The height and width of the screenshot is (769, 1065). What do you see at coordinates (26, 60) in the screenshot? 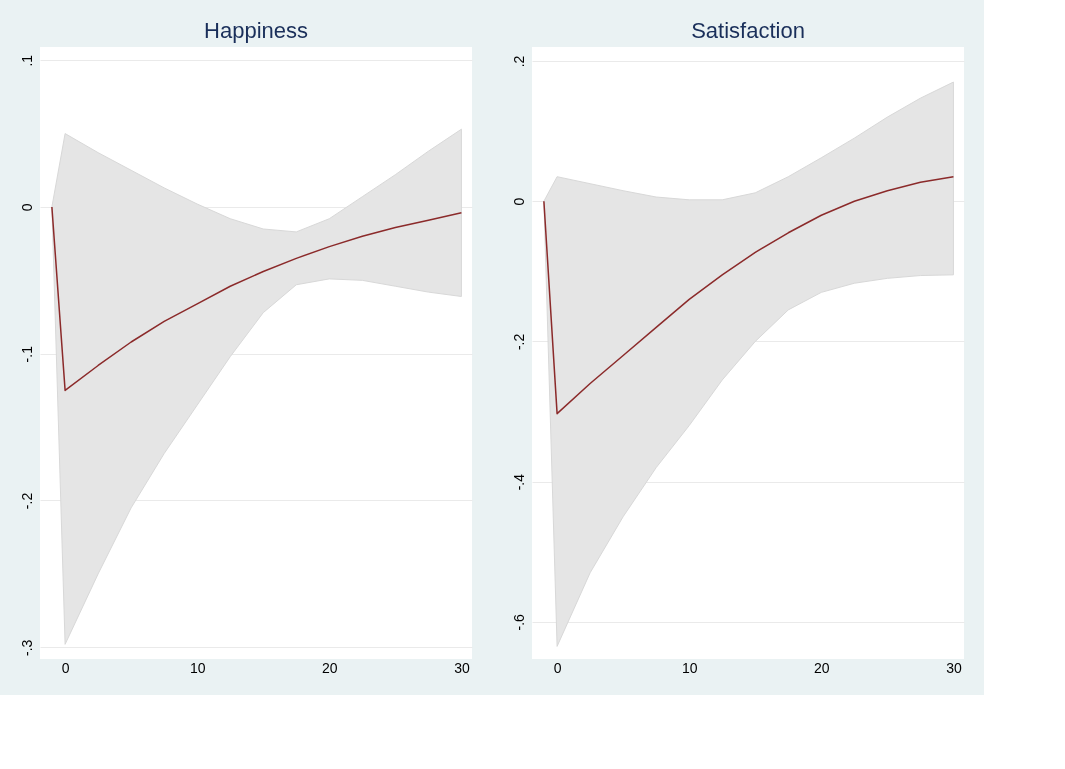
I see `y-tick-label: .1` at bounding box center [26, 60].